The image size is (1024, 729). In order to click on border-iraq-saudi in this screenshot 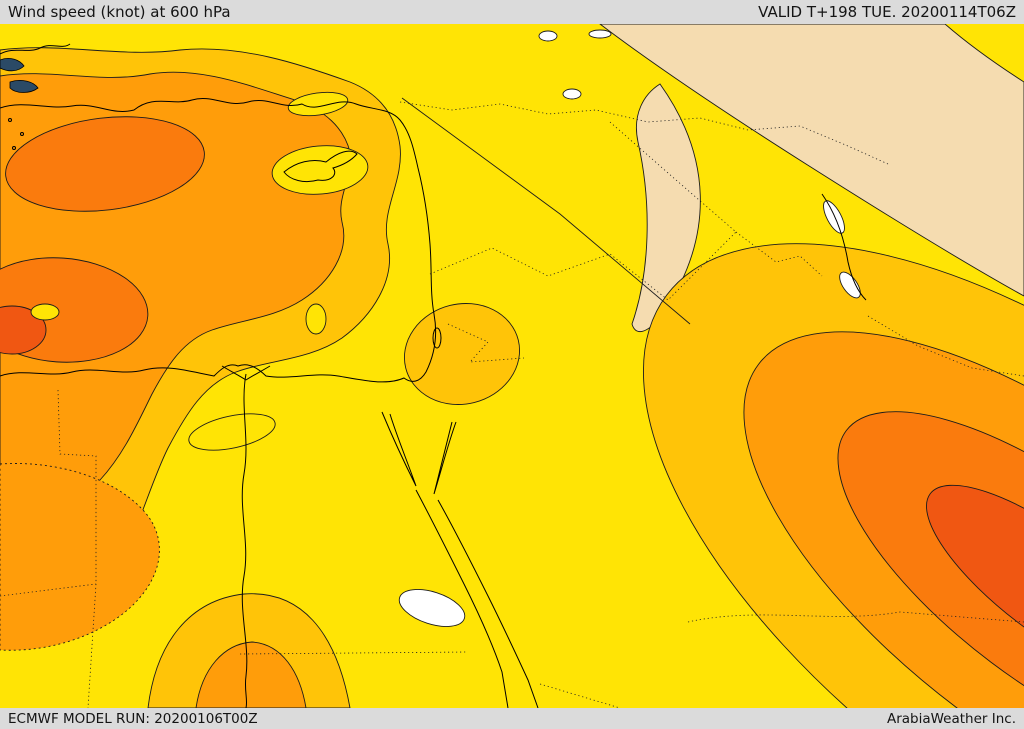, I will do `click(583, 266)`.